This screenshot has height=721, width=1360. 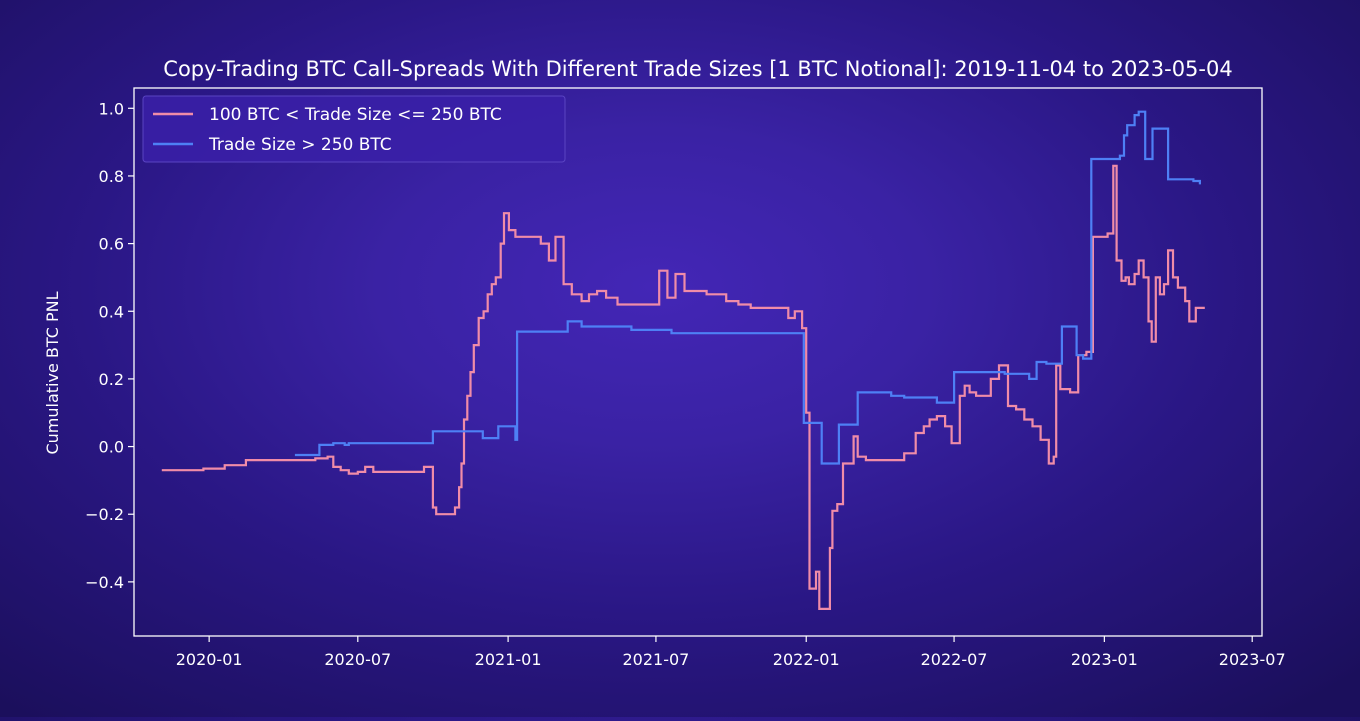 What do you see at coordinates (111, 379) in the screenshot?
I see `y-tick-label: 0.2` at bounding box center [111, 379].